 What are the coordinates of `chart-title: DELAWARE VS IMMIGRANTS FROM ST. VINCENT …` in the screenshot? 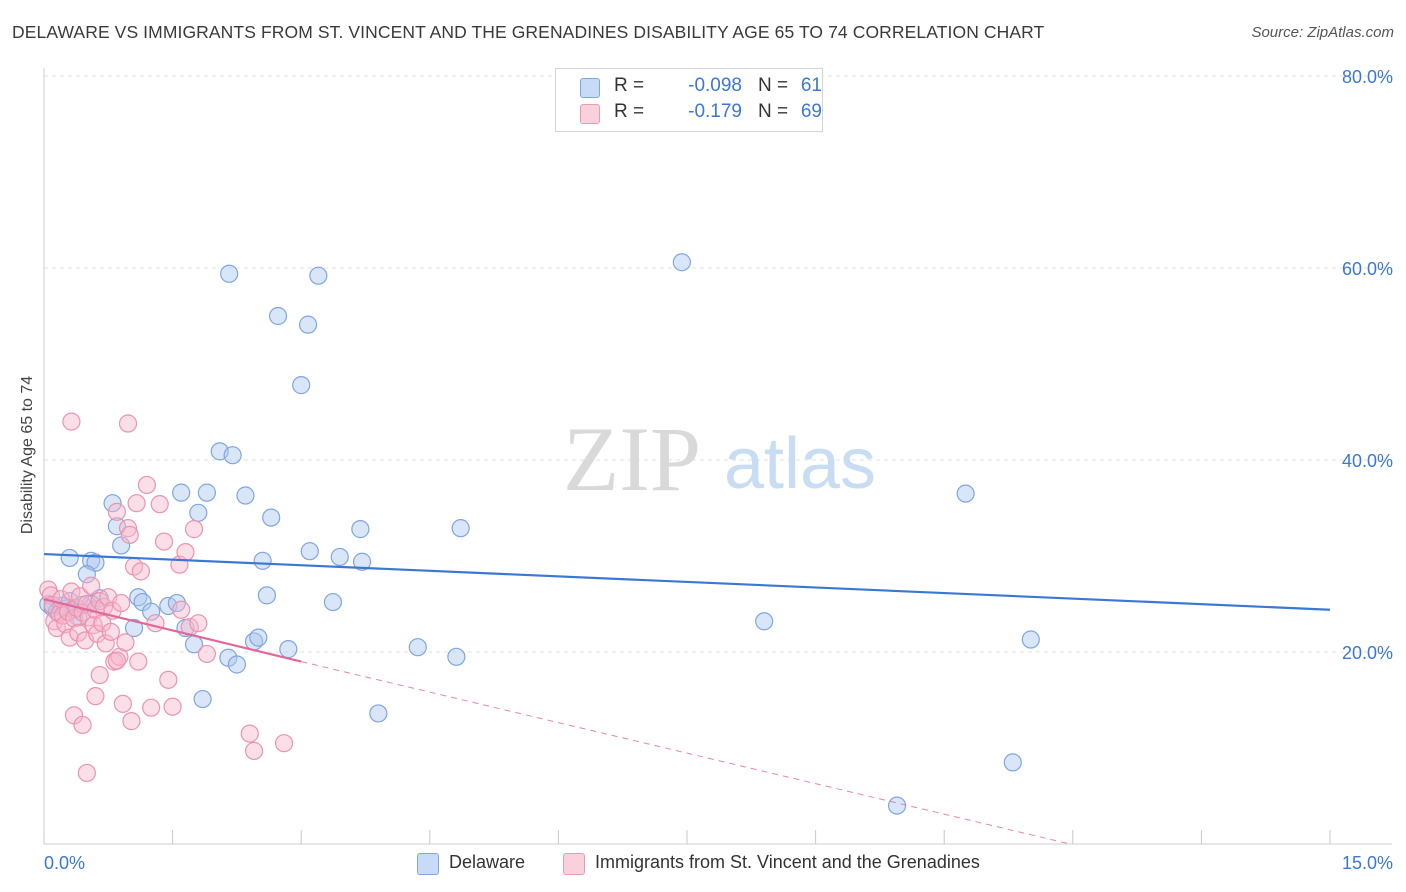 It's located at (528, 32).